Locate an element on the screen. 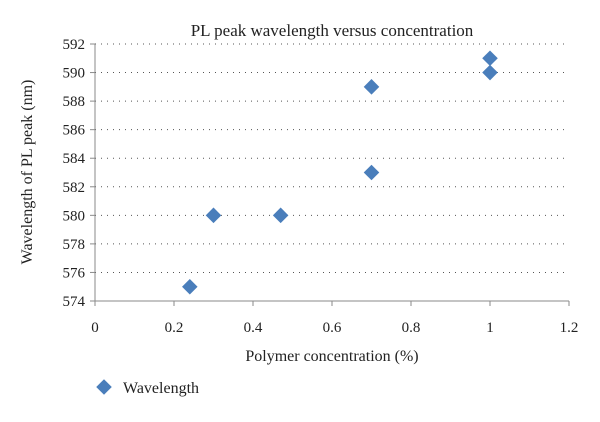 This screenshot has width=600, height=422. y-tick-label-584: 584 is located at coordinates (74, 159).